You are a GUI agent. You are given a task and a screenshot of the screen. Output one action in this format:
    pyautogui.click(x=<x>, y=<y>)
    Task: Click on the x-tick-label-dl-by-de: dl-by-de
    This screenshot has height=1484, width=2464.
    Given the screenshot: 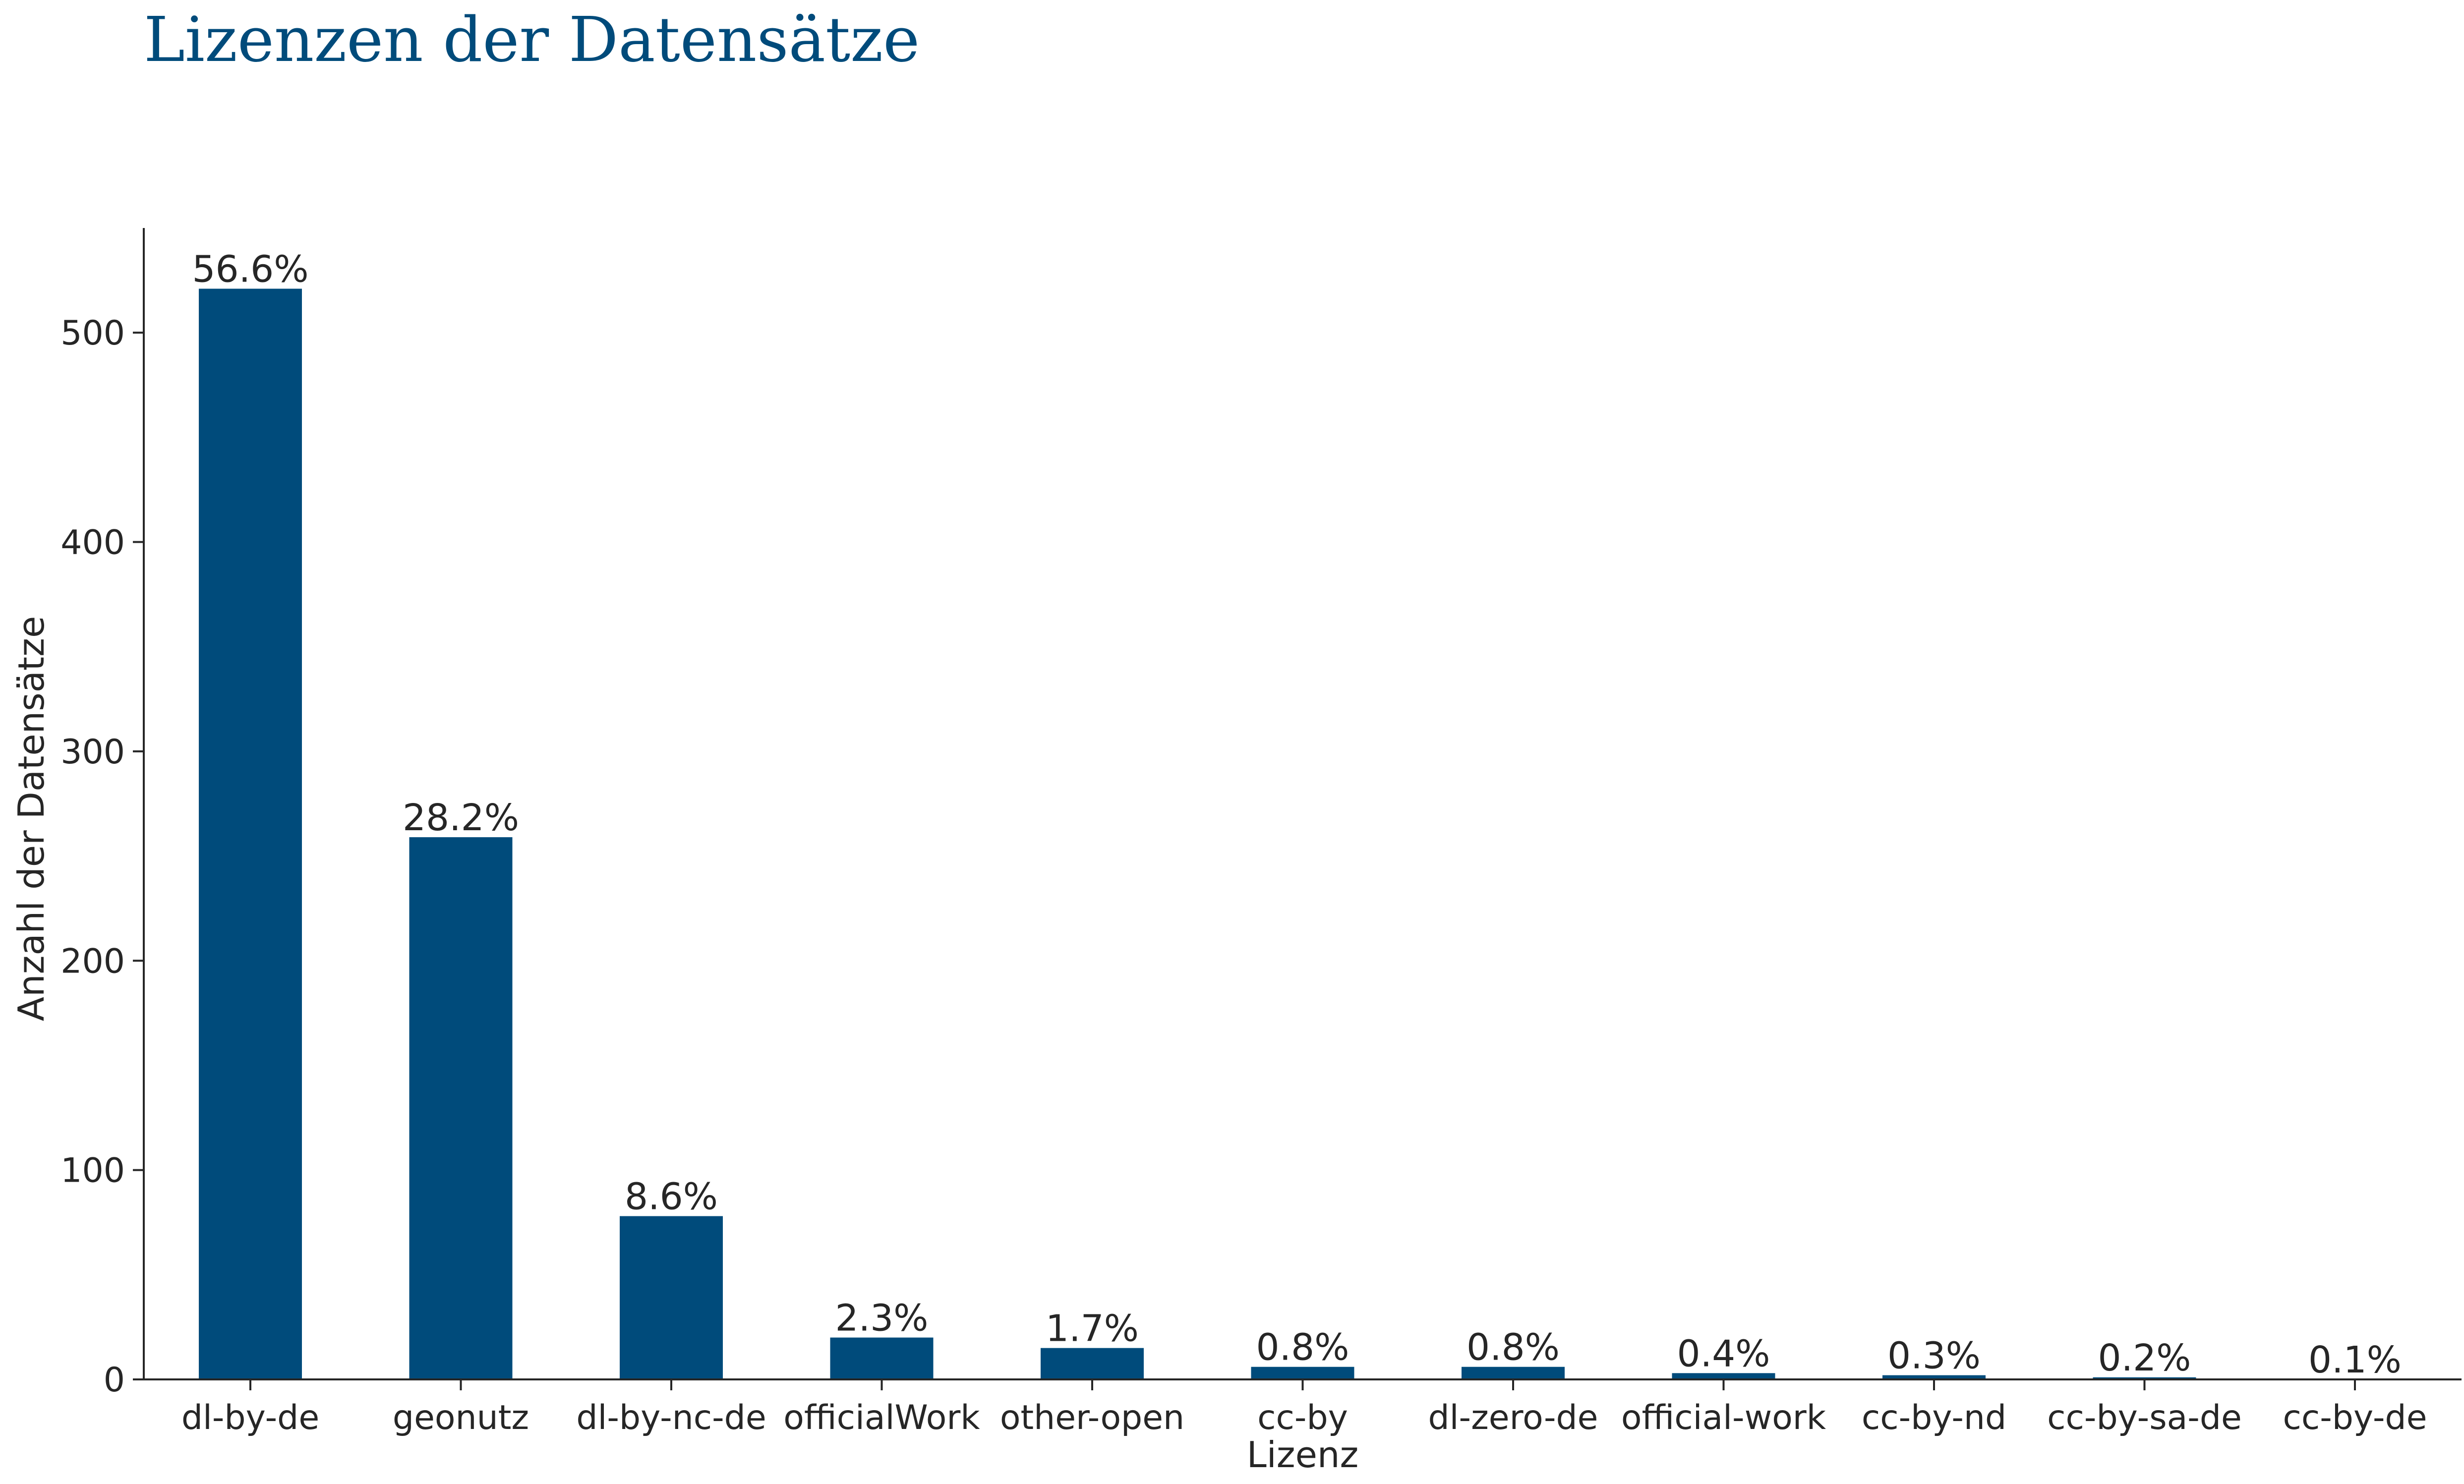 What is the action you would take?
    pyautogui.click(x=250, y=1417)
    